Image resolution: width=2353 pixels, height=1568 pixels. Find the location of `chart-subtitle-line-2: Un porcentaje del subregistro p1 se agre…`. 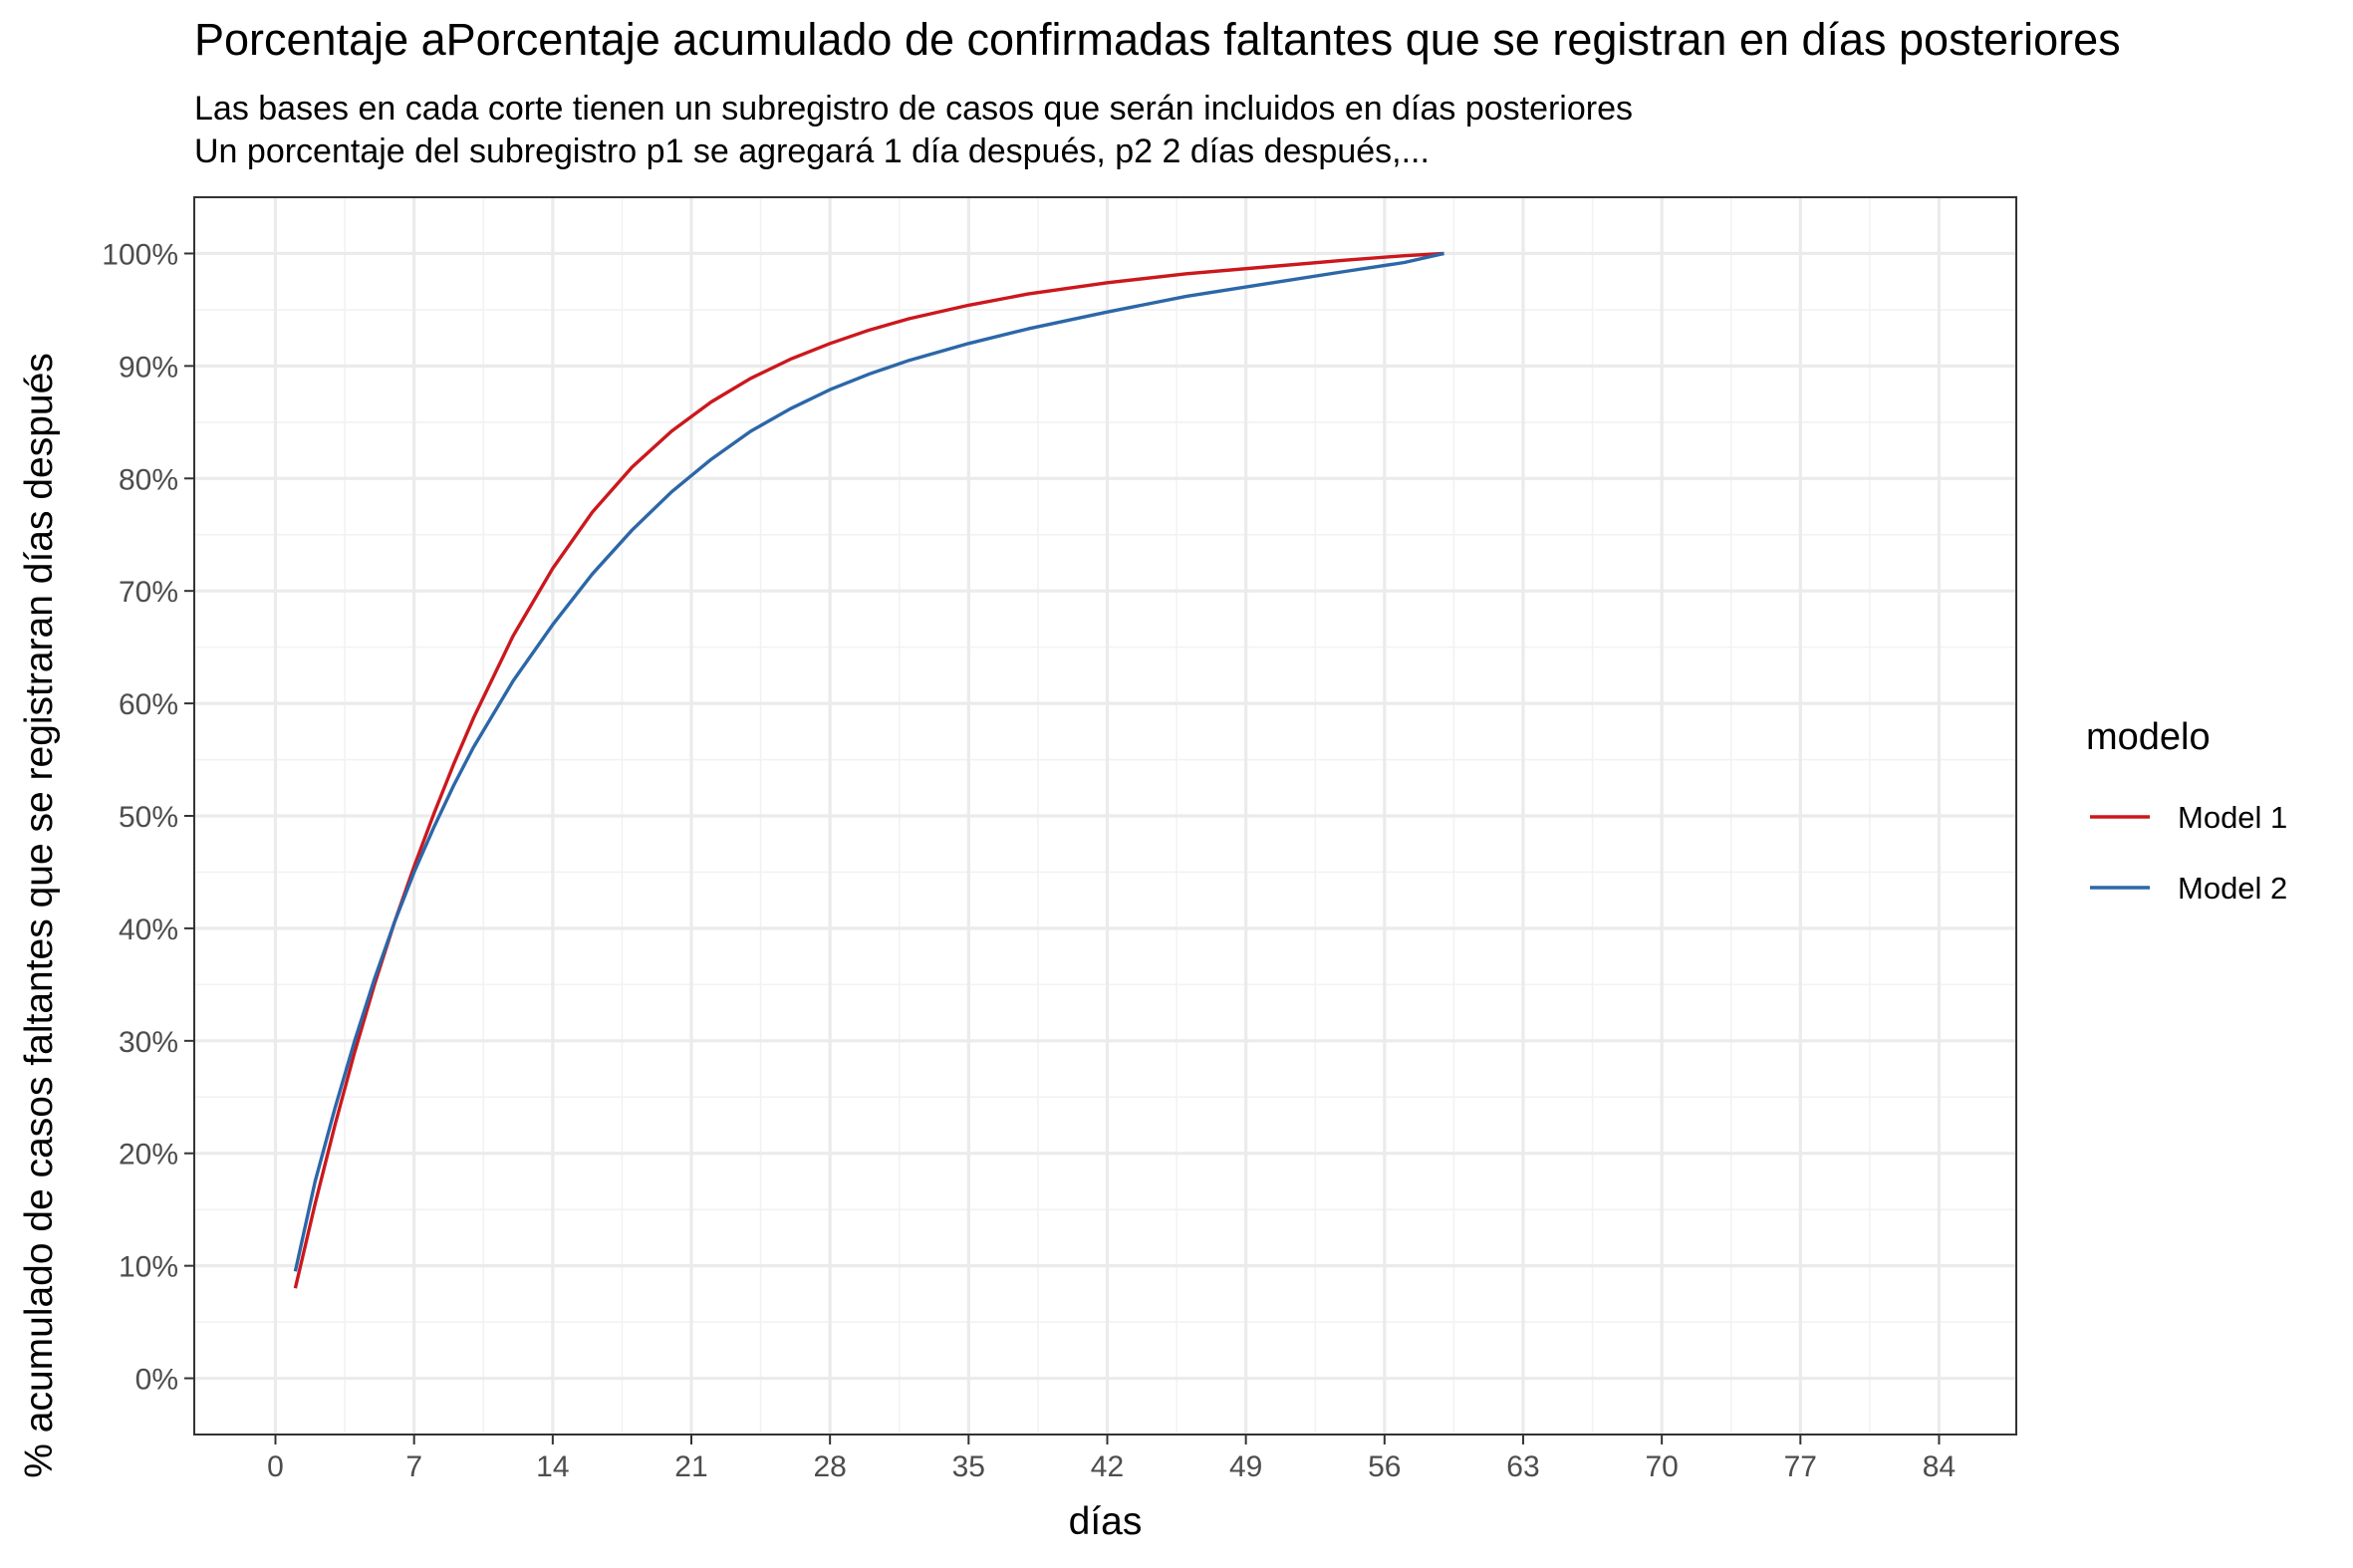

chart-subtitle-line-2: Un porcentaje del subregistro p1 se agre… is located at coordinates (812, 151).